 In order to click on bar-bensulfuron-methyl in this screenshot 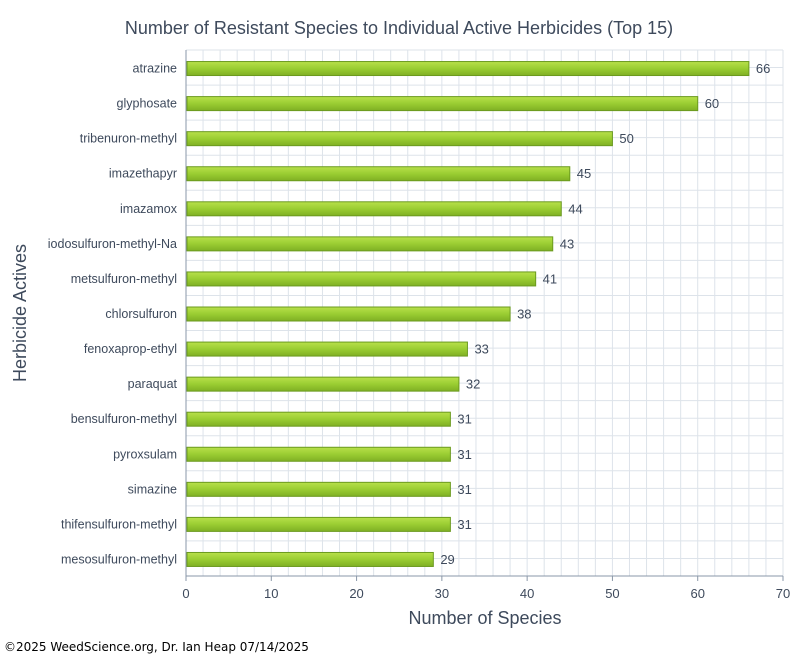, I will do `click(318, 419)`.